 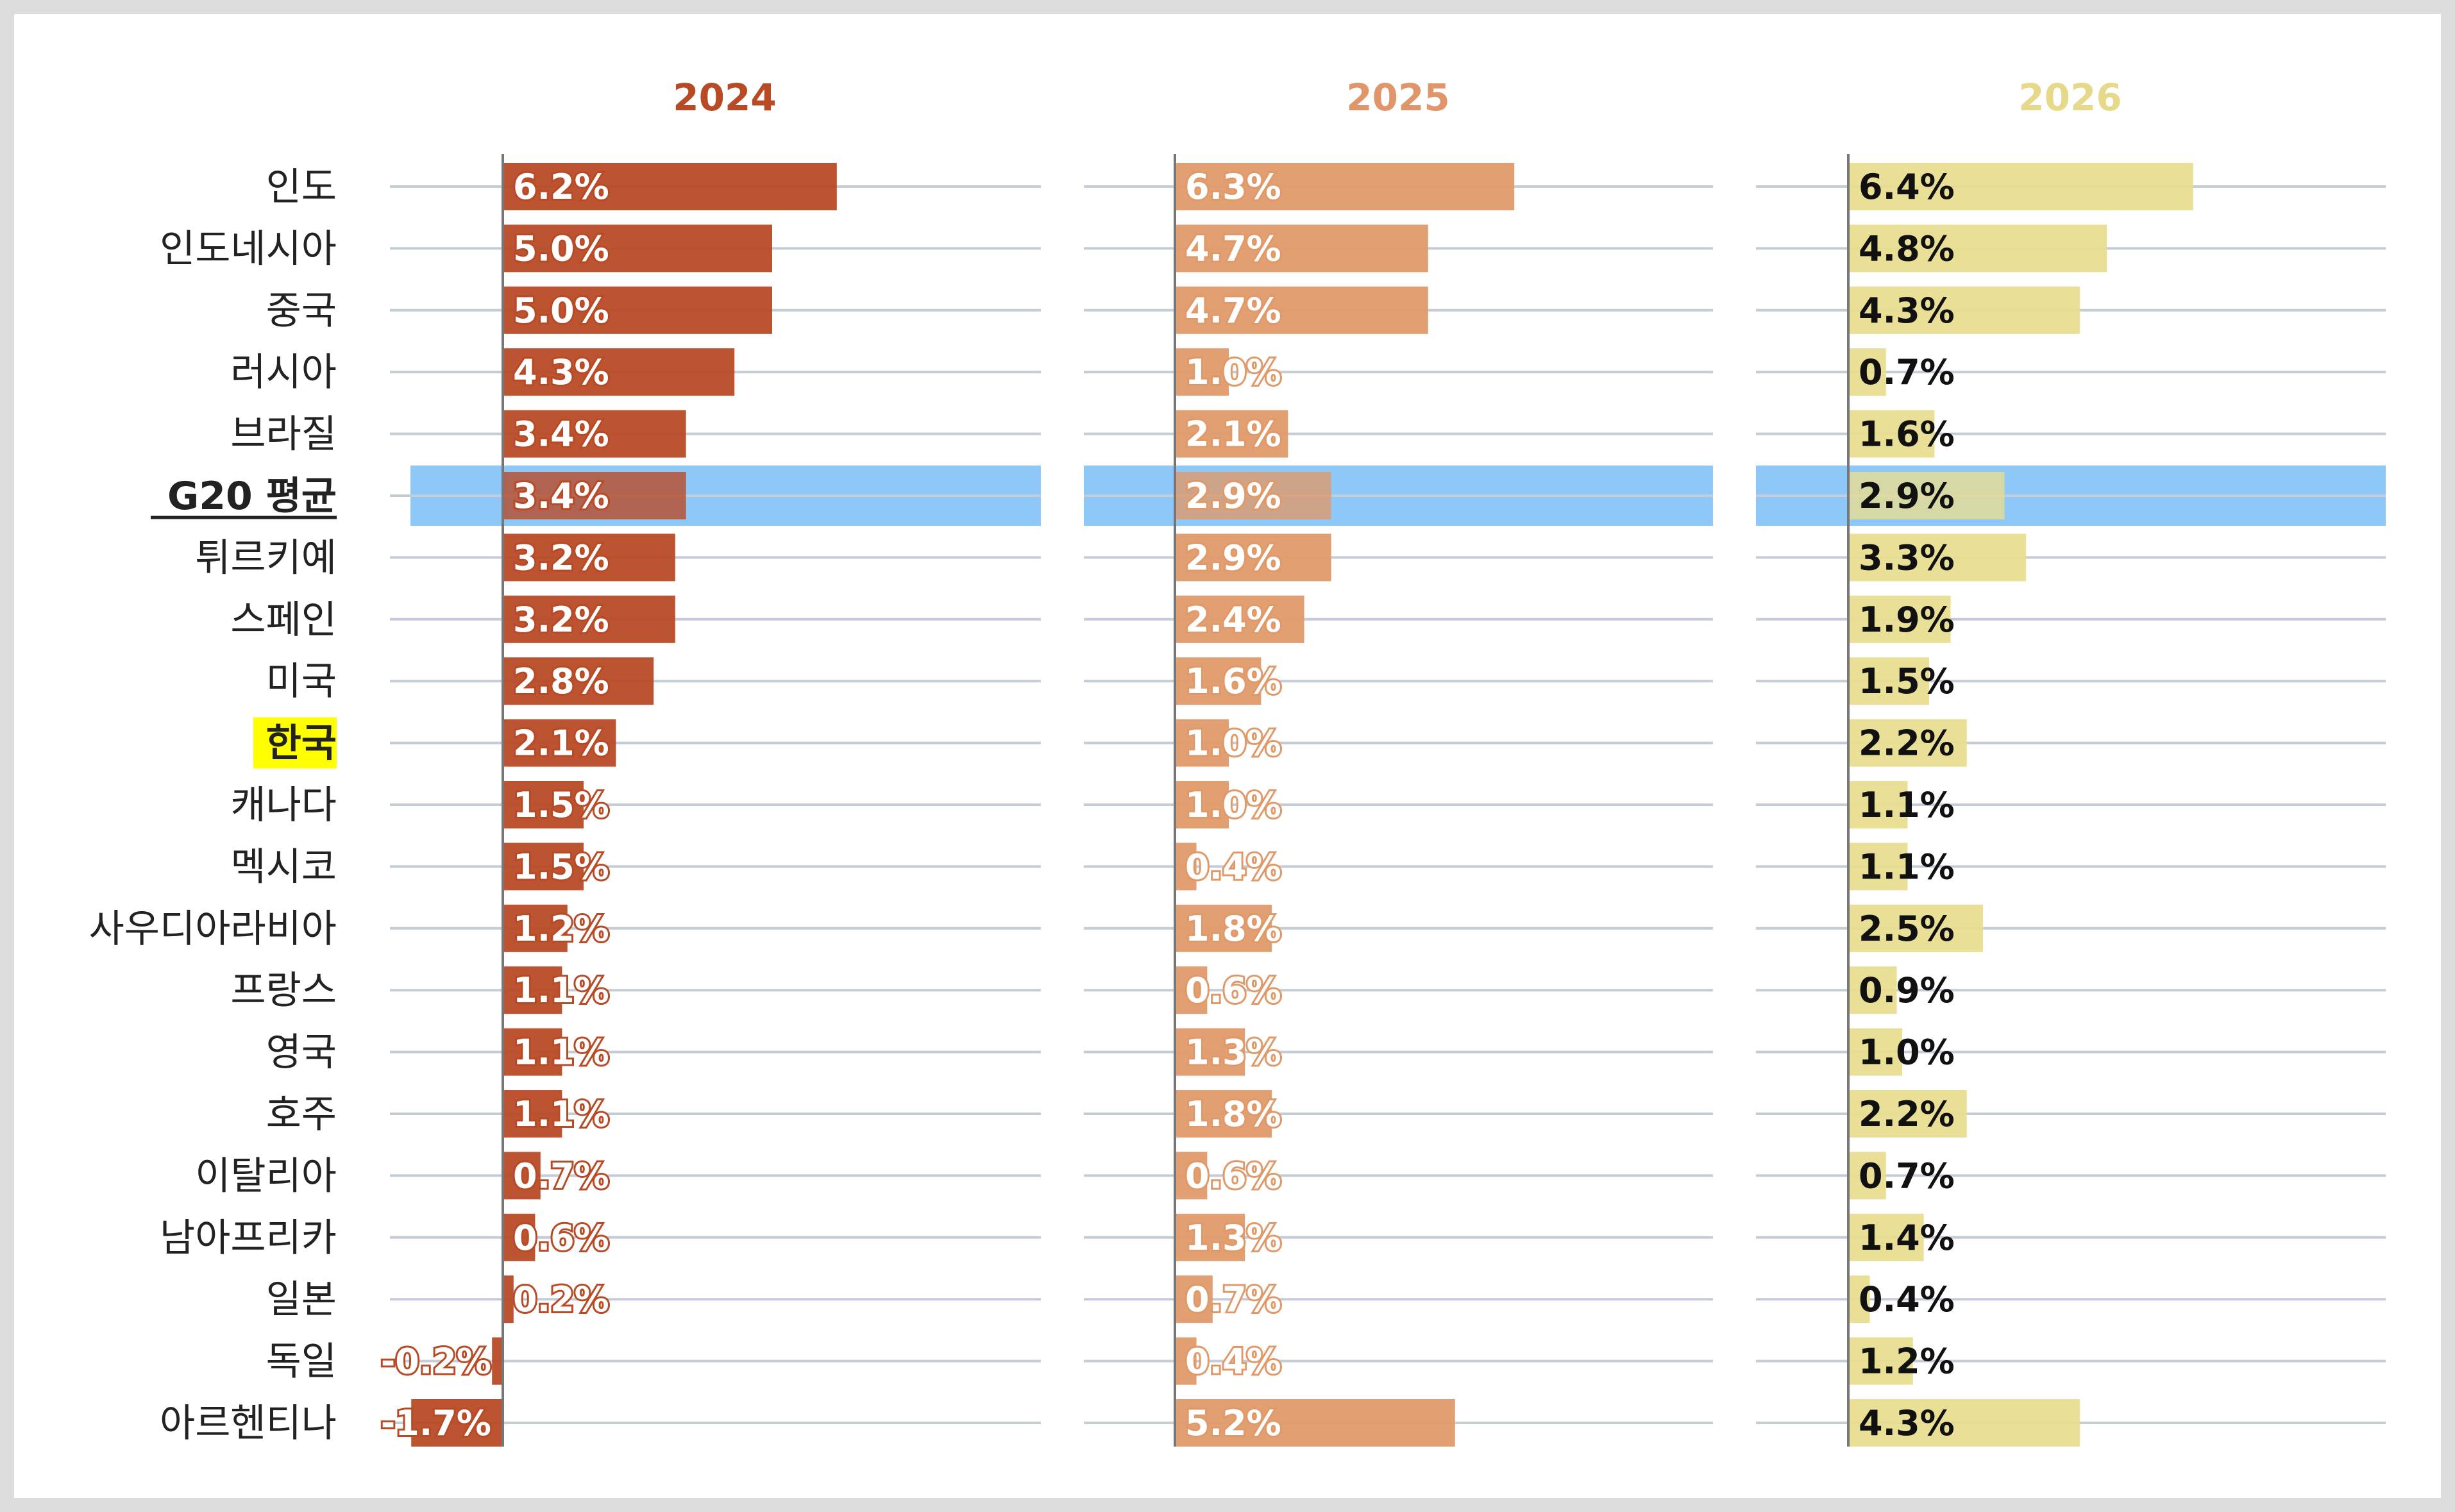 I want to click on value-label-2026: 1.0%, so click(x=1907, y=1052).